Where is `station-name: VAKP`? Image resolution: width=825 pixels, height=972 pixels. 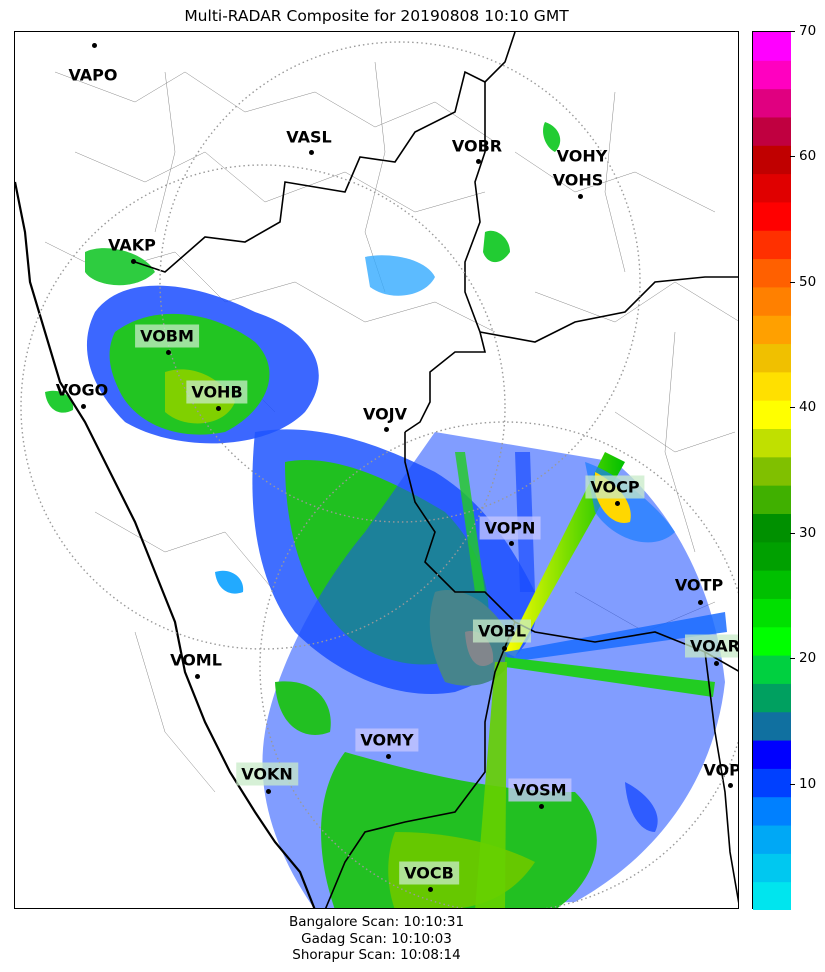 station-name: VAKP is located at coordinates (132, 245).